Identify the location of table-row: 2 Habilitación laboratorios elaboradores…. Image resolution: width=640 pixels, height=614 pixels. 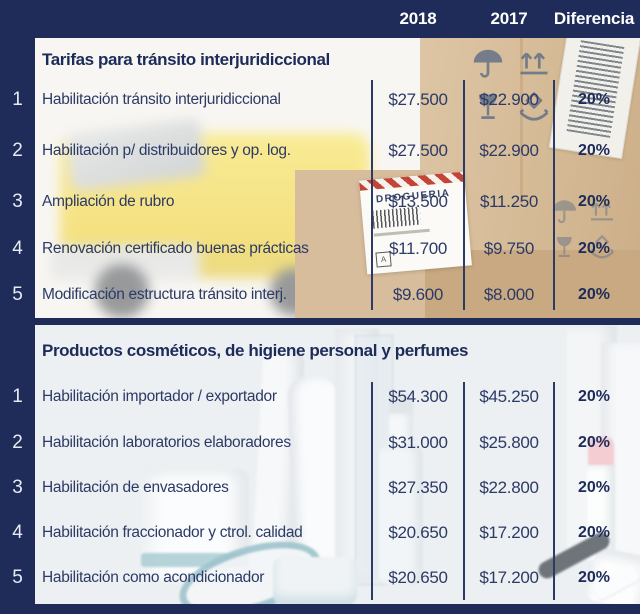
(320, 443).